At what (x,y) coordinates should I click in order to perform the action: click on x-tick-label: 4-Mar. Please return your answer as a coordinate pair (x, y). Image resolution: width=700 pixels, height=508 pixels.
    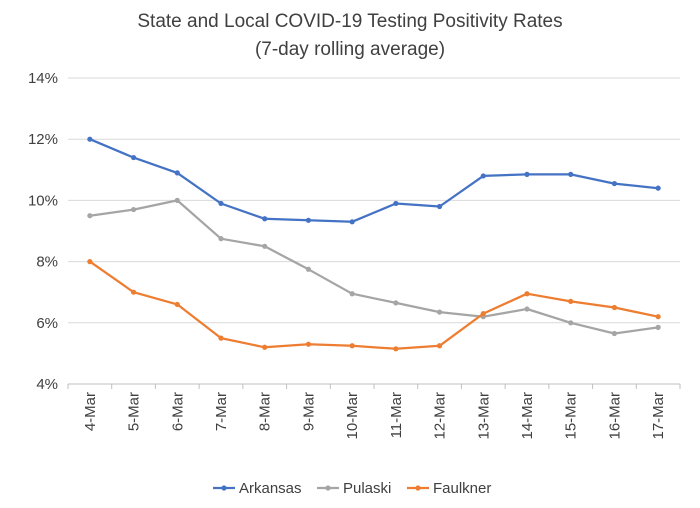
    Looking at the image, I should click on (90, 411).